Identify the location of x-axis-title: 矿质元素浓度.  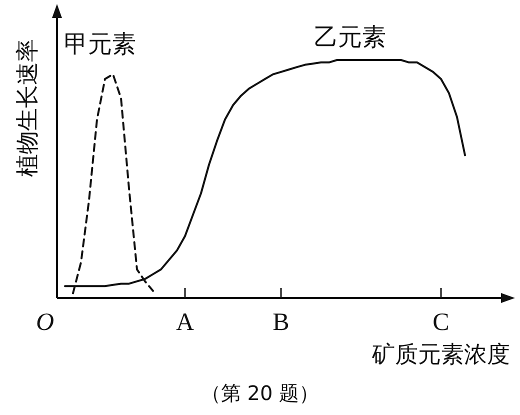
(440, 355).